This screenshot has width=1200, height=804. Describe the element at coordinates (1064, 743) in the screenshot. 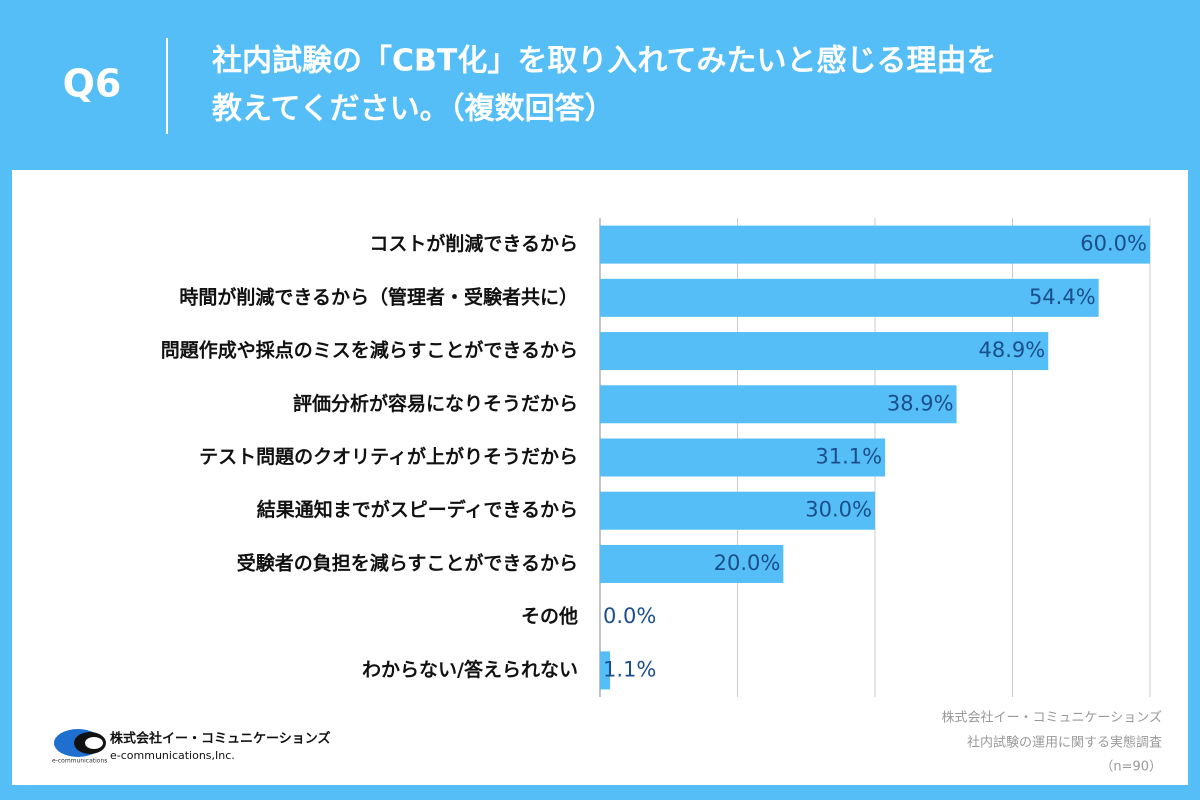

I see `source-note: 社内試験の運用に関する実態調査` at that location.